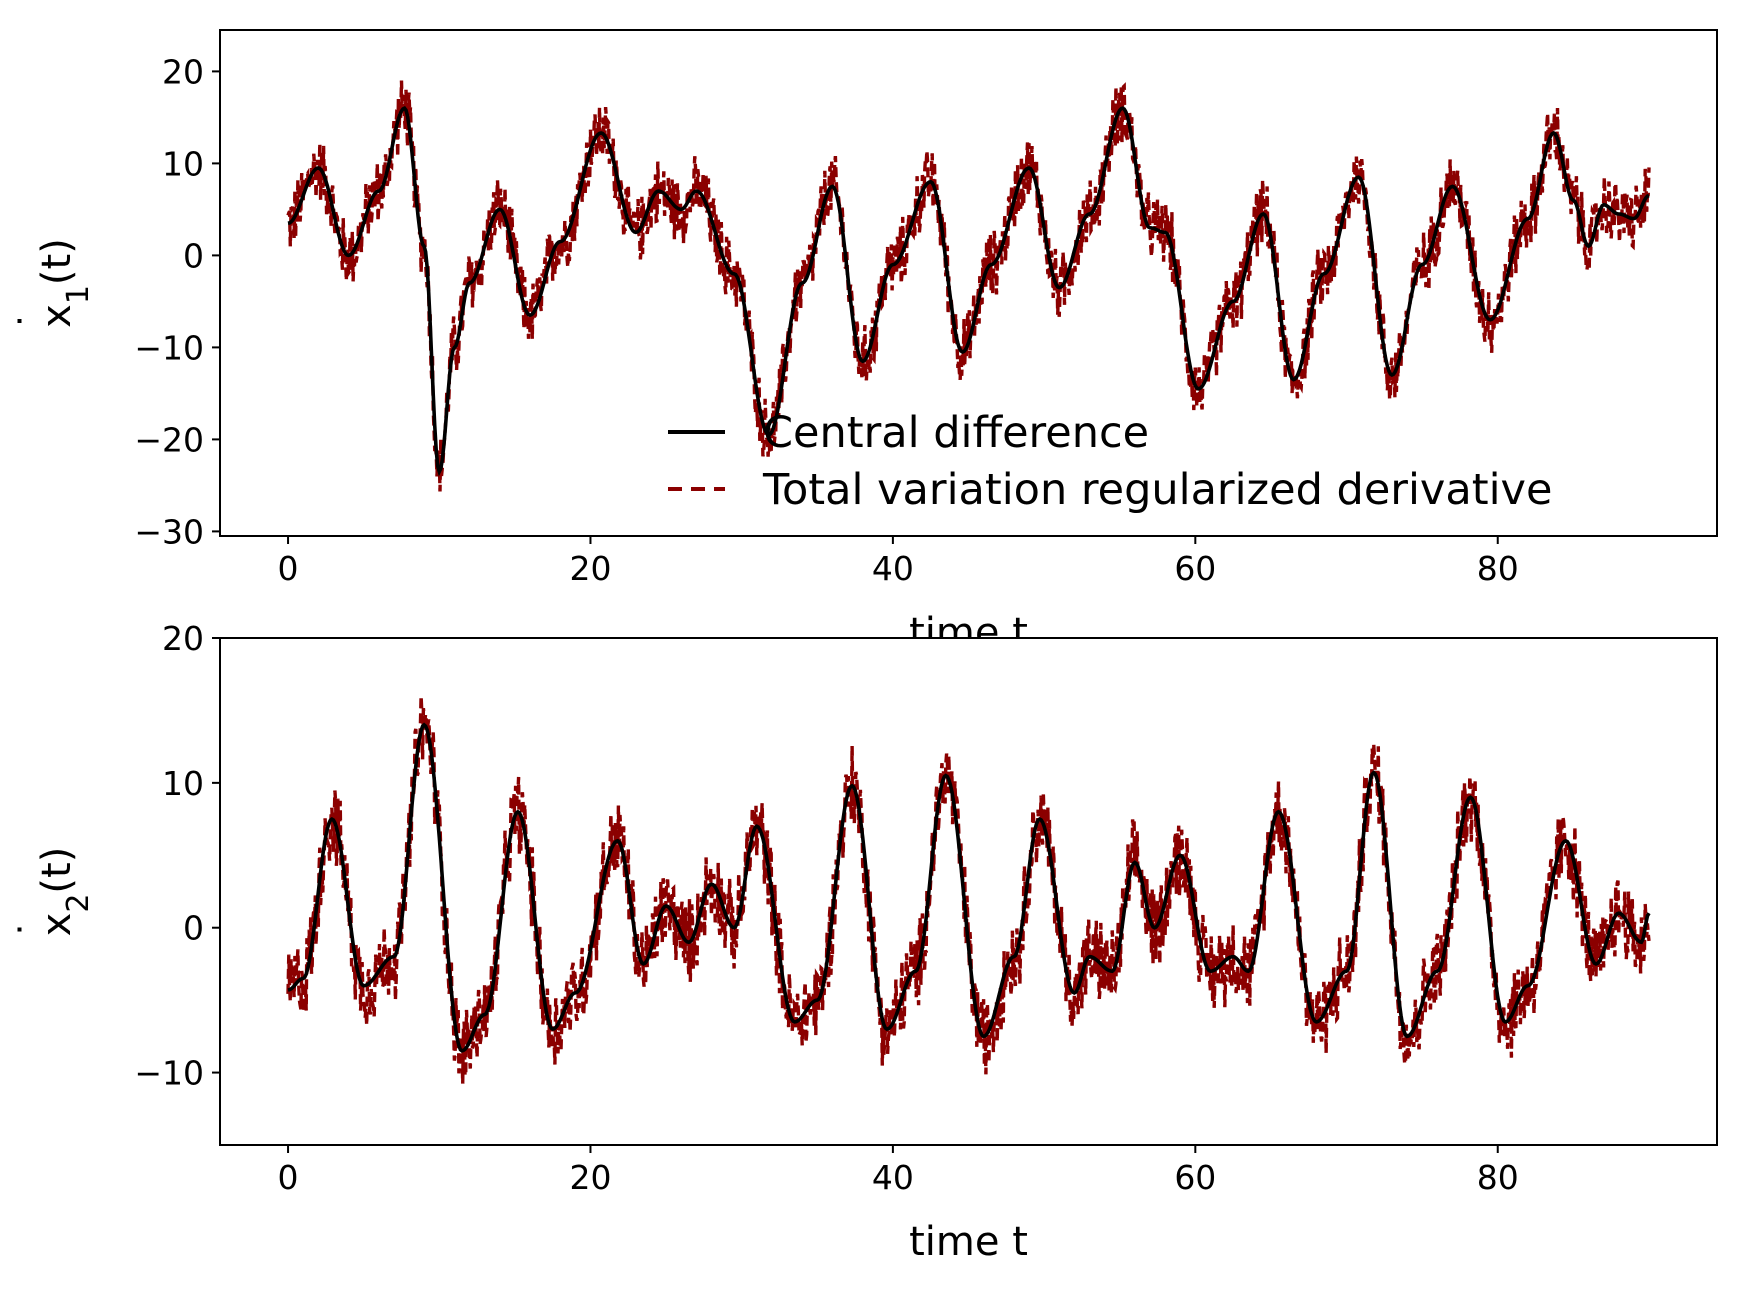  I want to click on y-tick-label: −20, so click(169, 439).